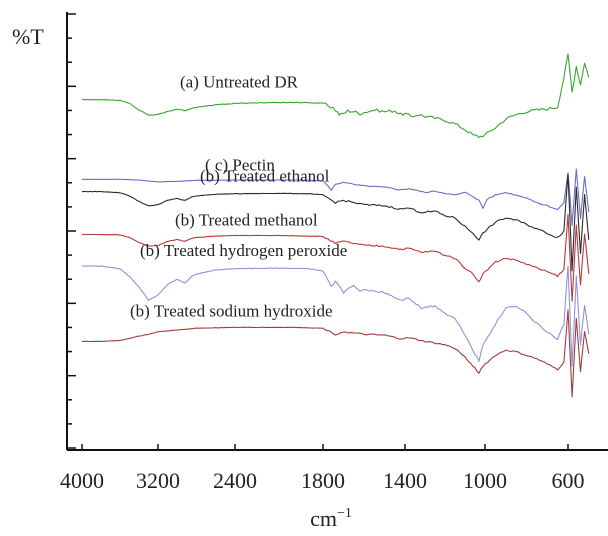  I want to click on x-axis-ticks: 4000 3200 2400 1800 1400 1000 600, so click(322, 468).